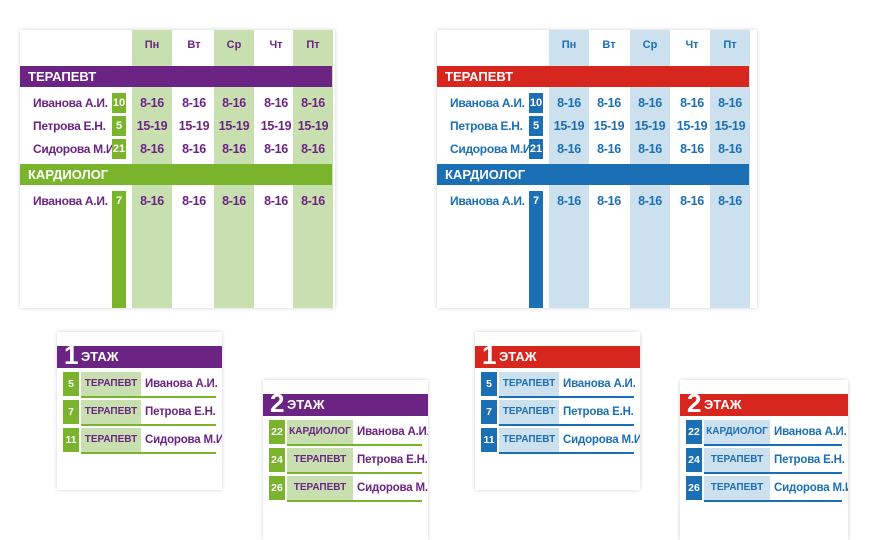 The height and width of the screenshot is (540, 879). I want to click on room-number: 10, so click(536, 103).